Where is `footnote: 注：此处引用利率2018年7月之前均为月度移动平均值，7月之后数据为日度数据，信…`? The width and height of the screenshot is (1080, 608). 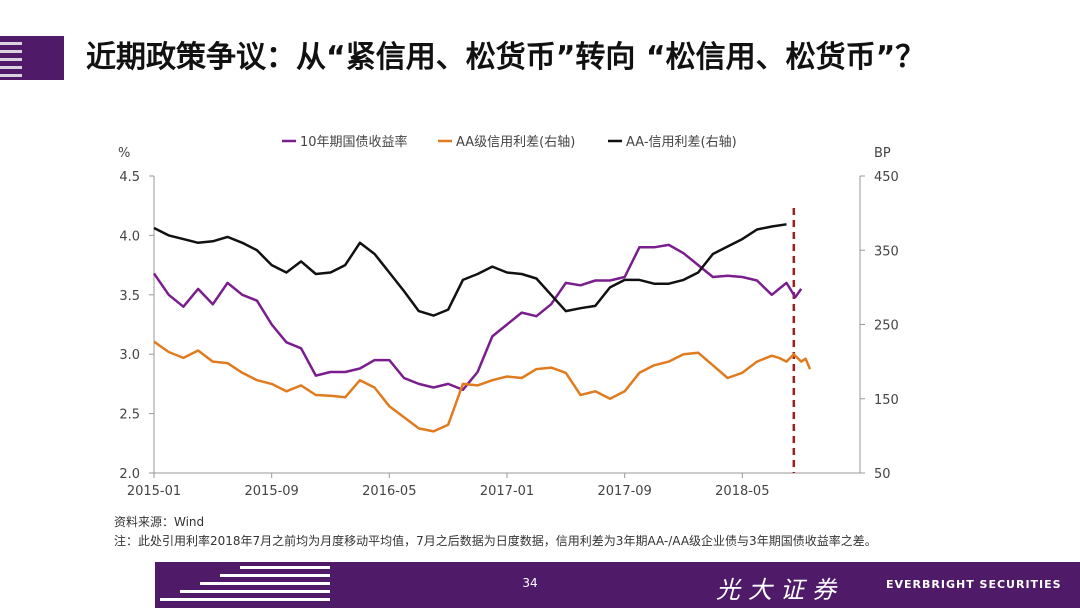
footnote: 注：此处引用利率2018年7月之前均为月度移动平均值，7月之后数据为日度数据，信… is located at coordinates (495, 541).